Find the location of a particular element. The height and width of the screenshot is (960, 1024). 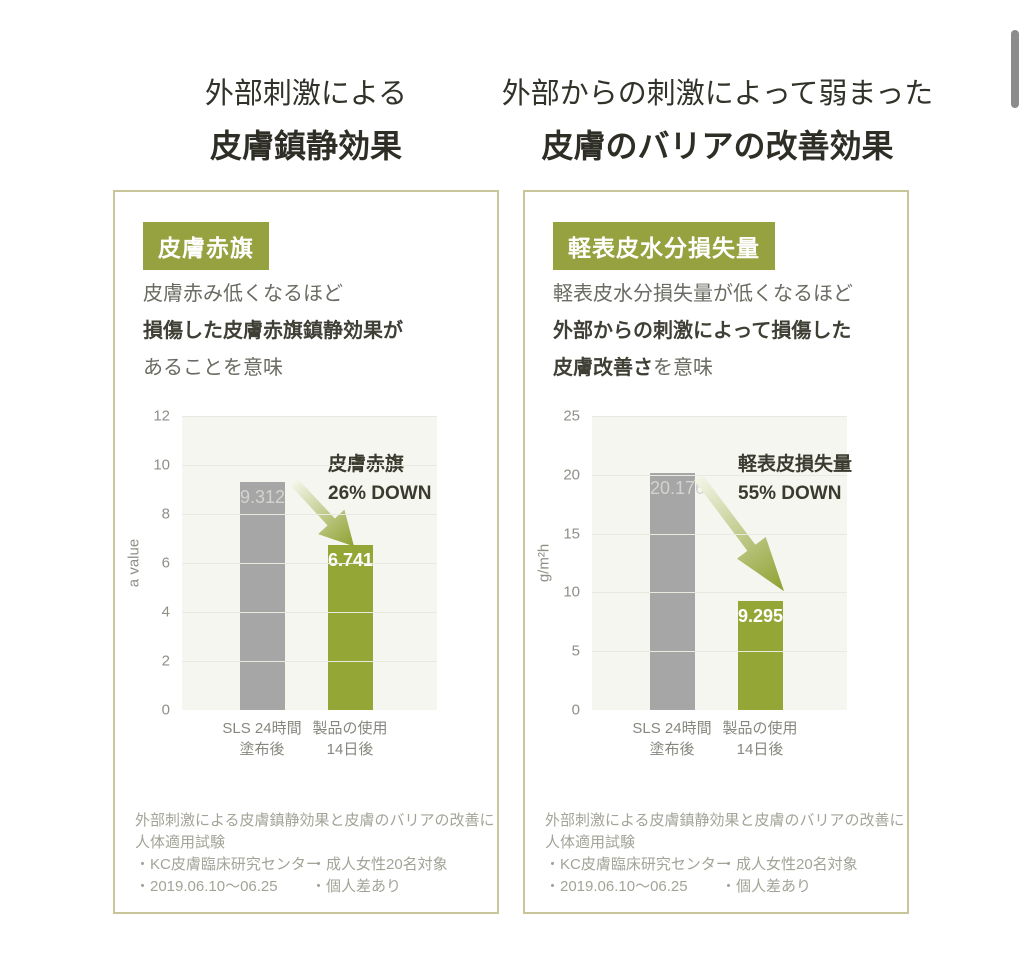

desc-line1: 皮膚赤み低くなるほど is located at coordinates (243, 294).